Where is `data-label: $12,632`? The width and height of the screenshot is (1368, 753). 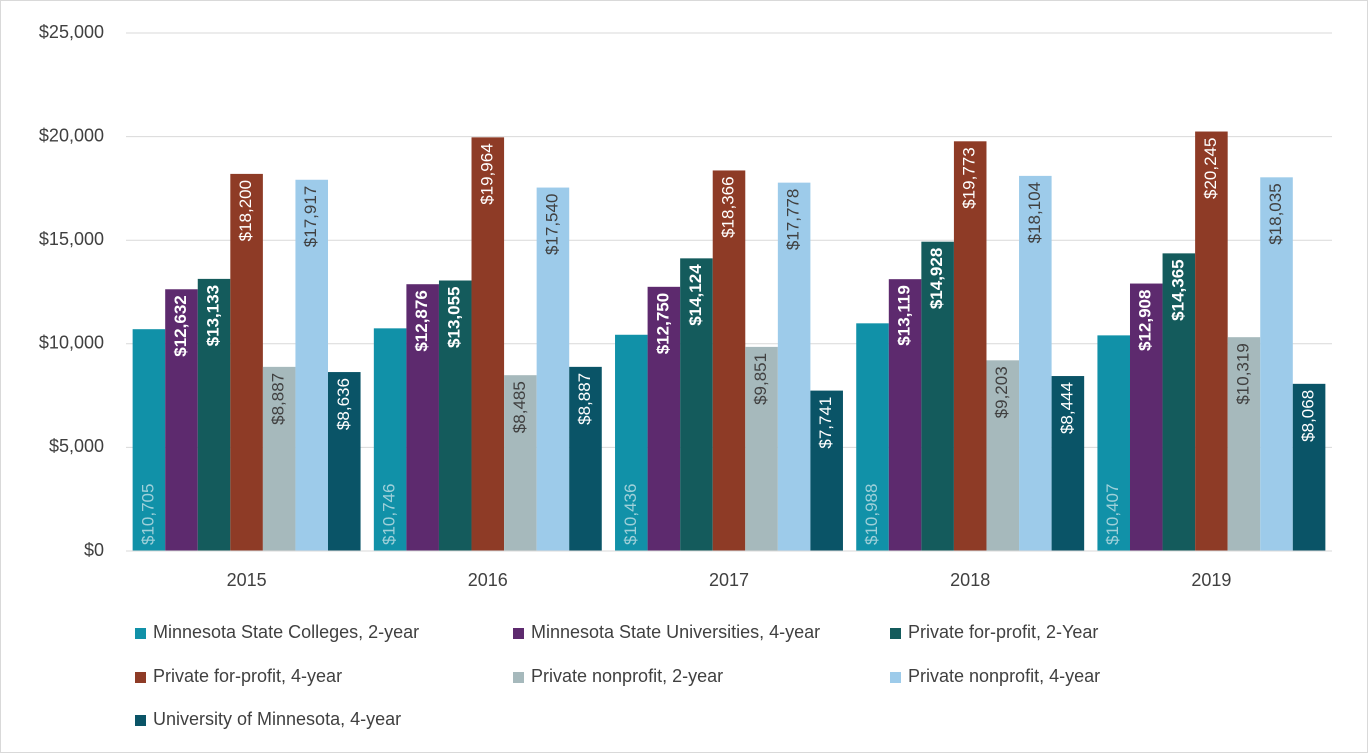
data-label: $12,632 is located at coordinates (180, 325).